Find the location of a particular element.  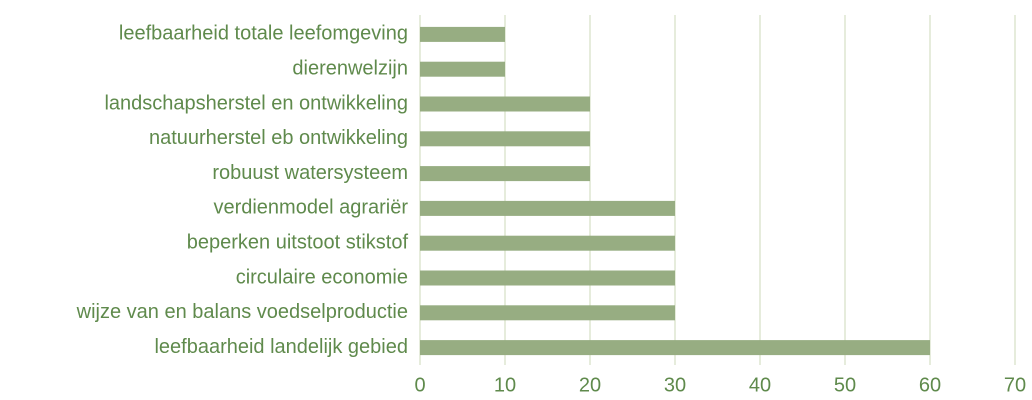

y-tick-label: beperken uitstoot stikstof is located at coordinates (298, 242).